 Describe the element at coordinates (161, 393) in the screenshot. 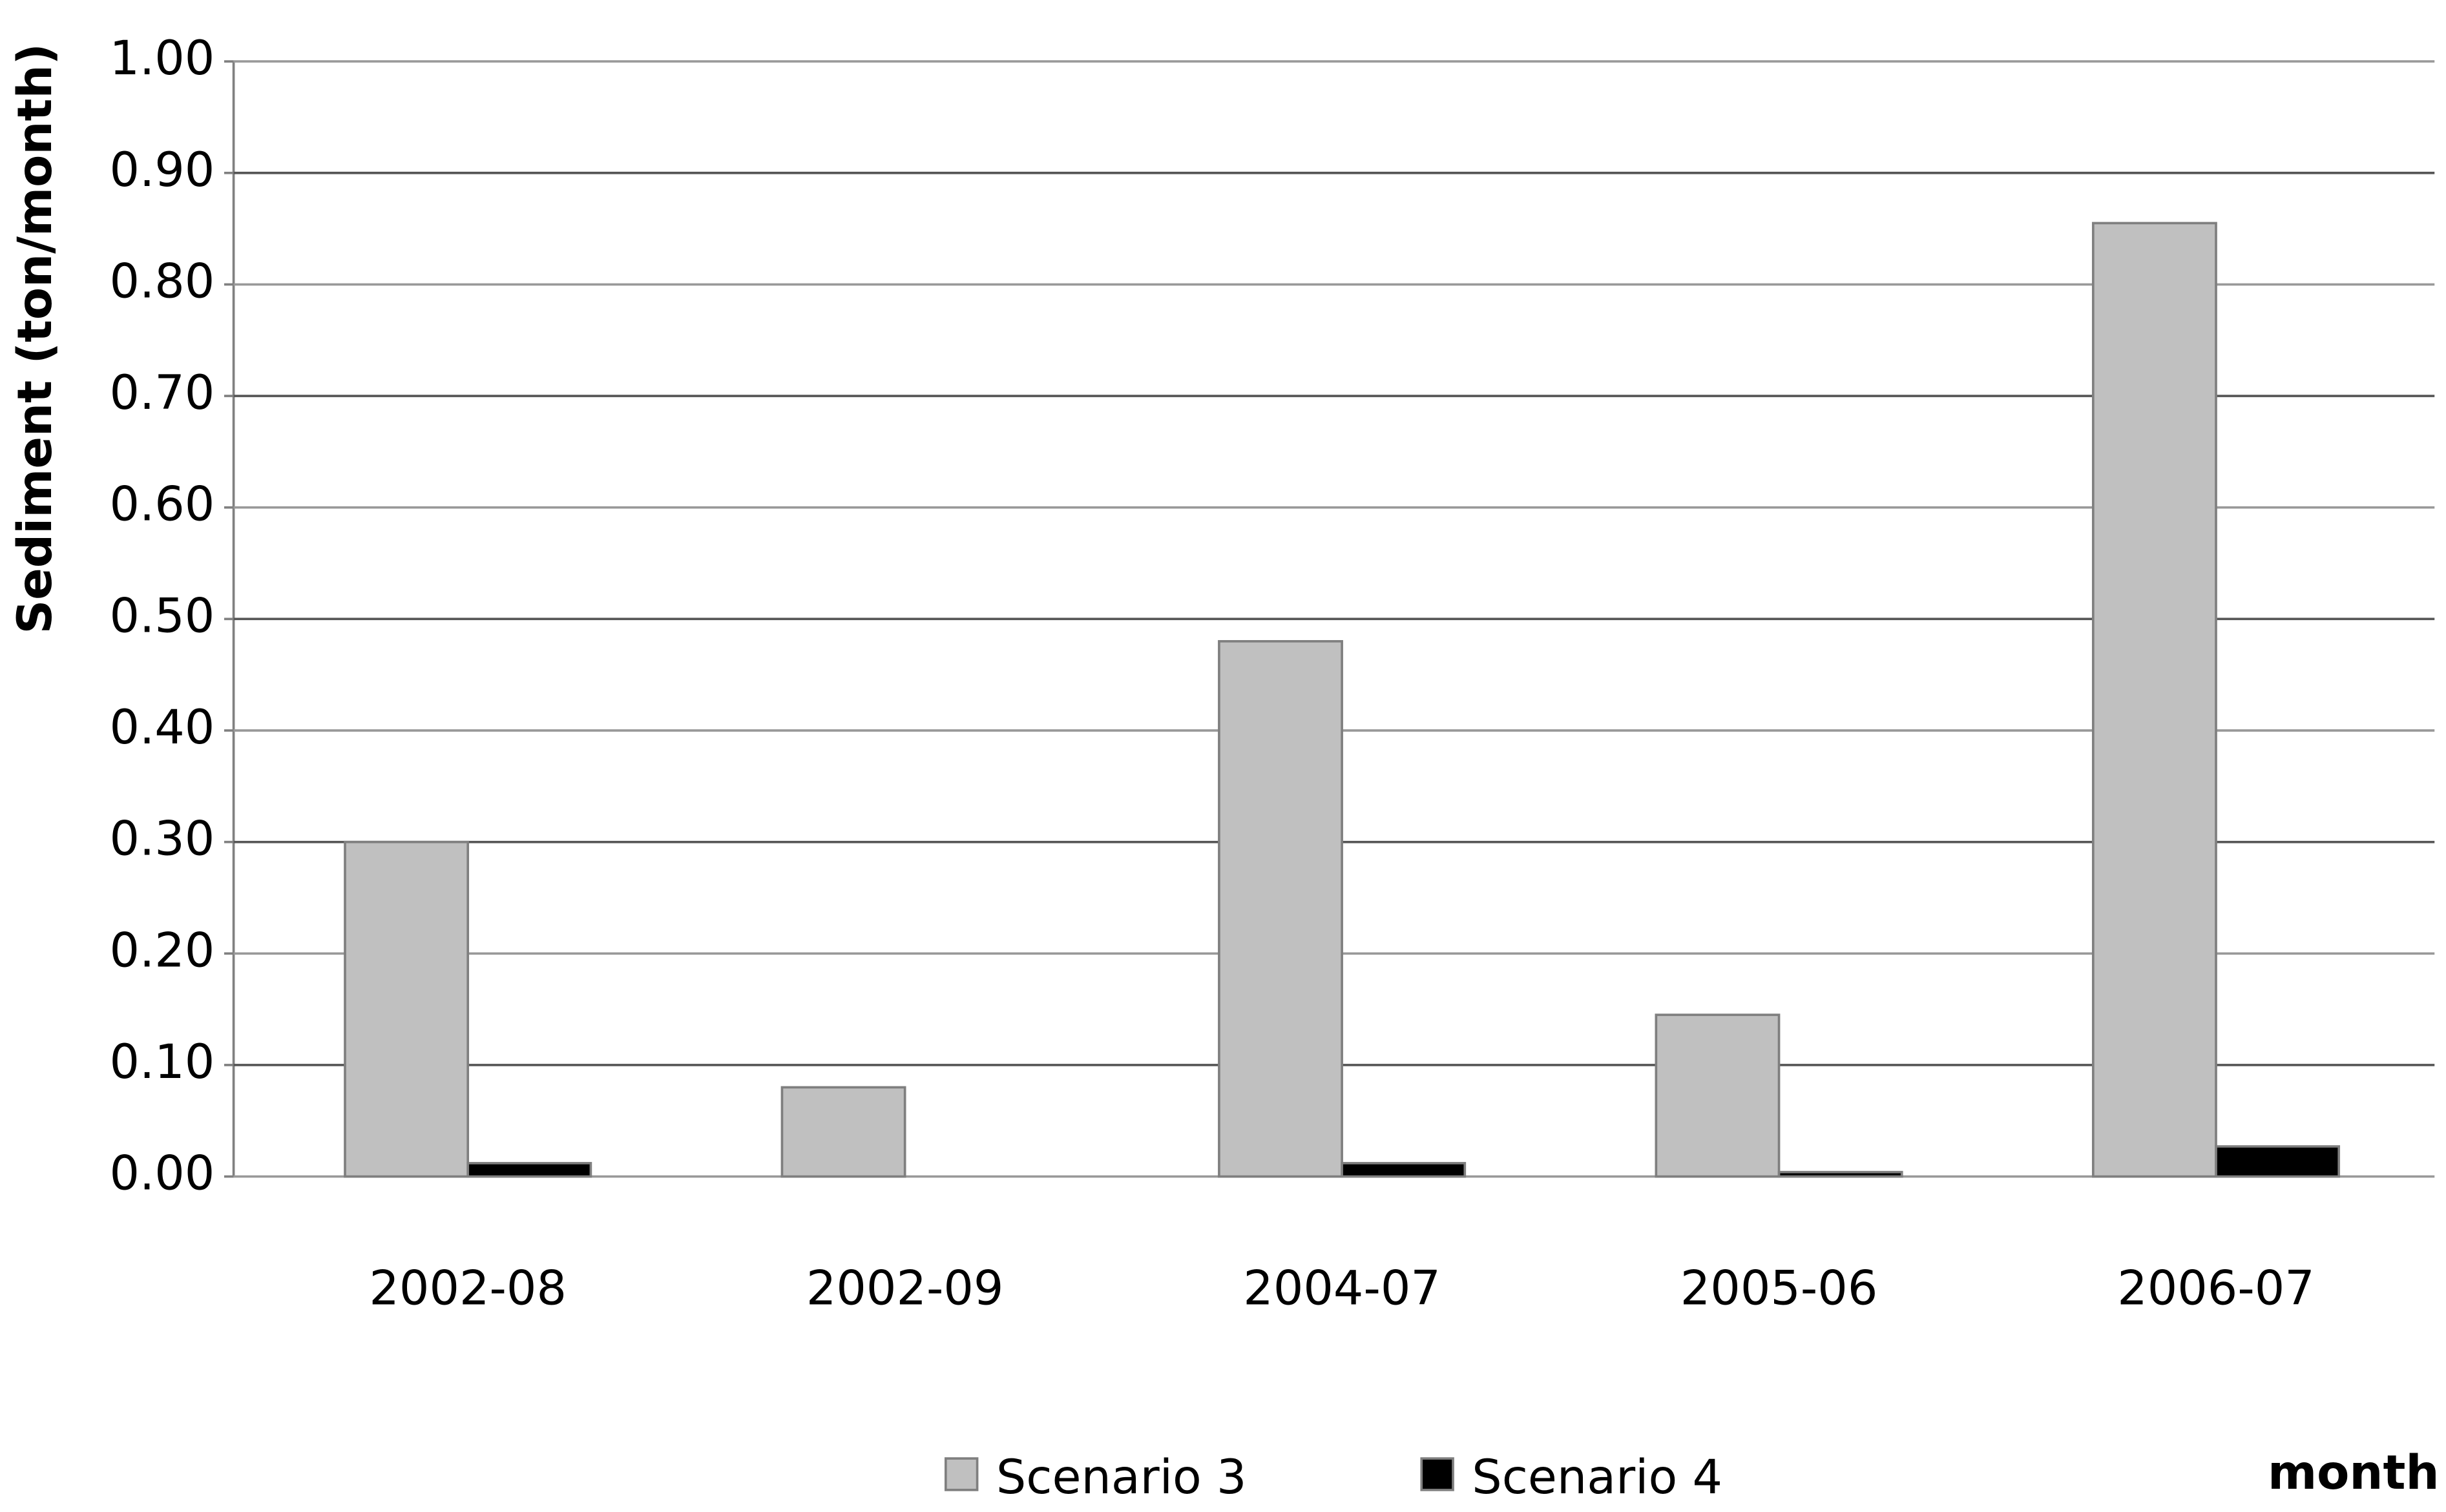

I see `y-tick-label: 0.70` at that location.